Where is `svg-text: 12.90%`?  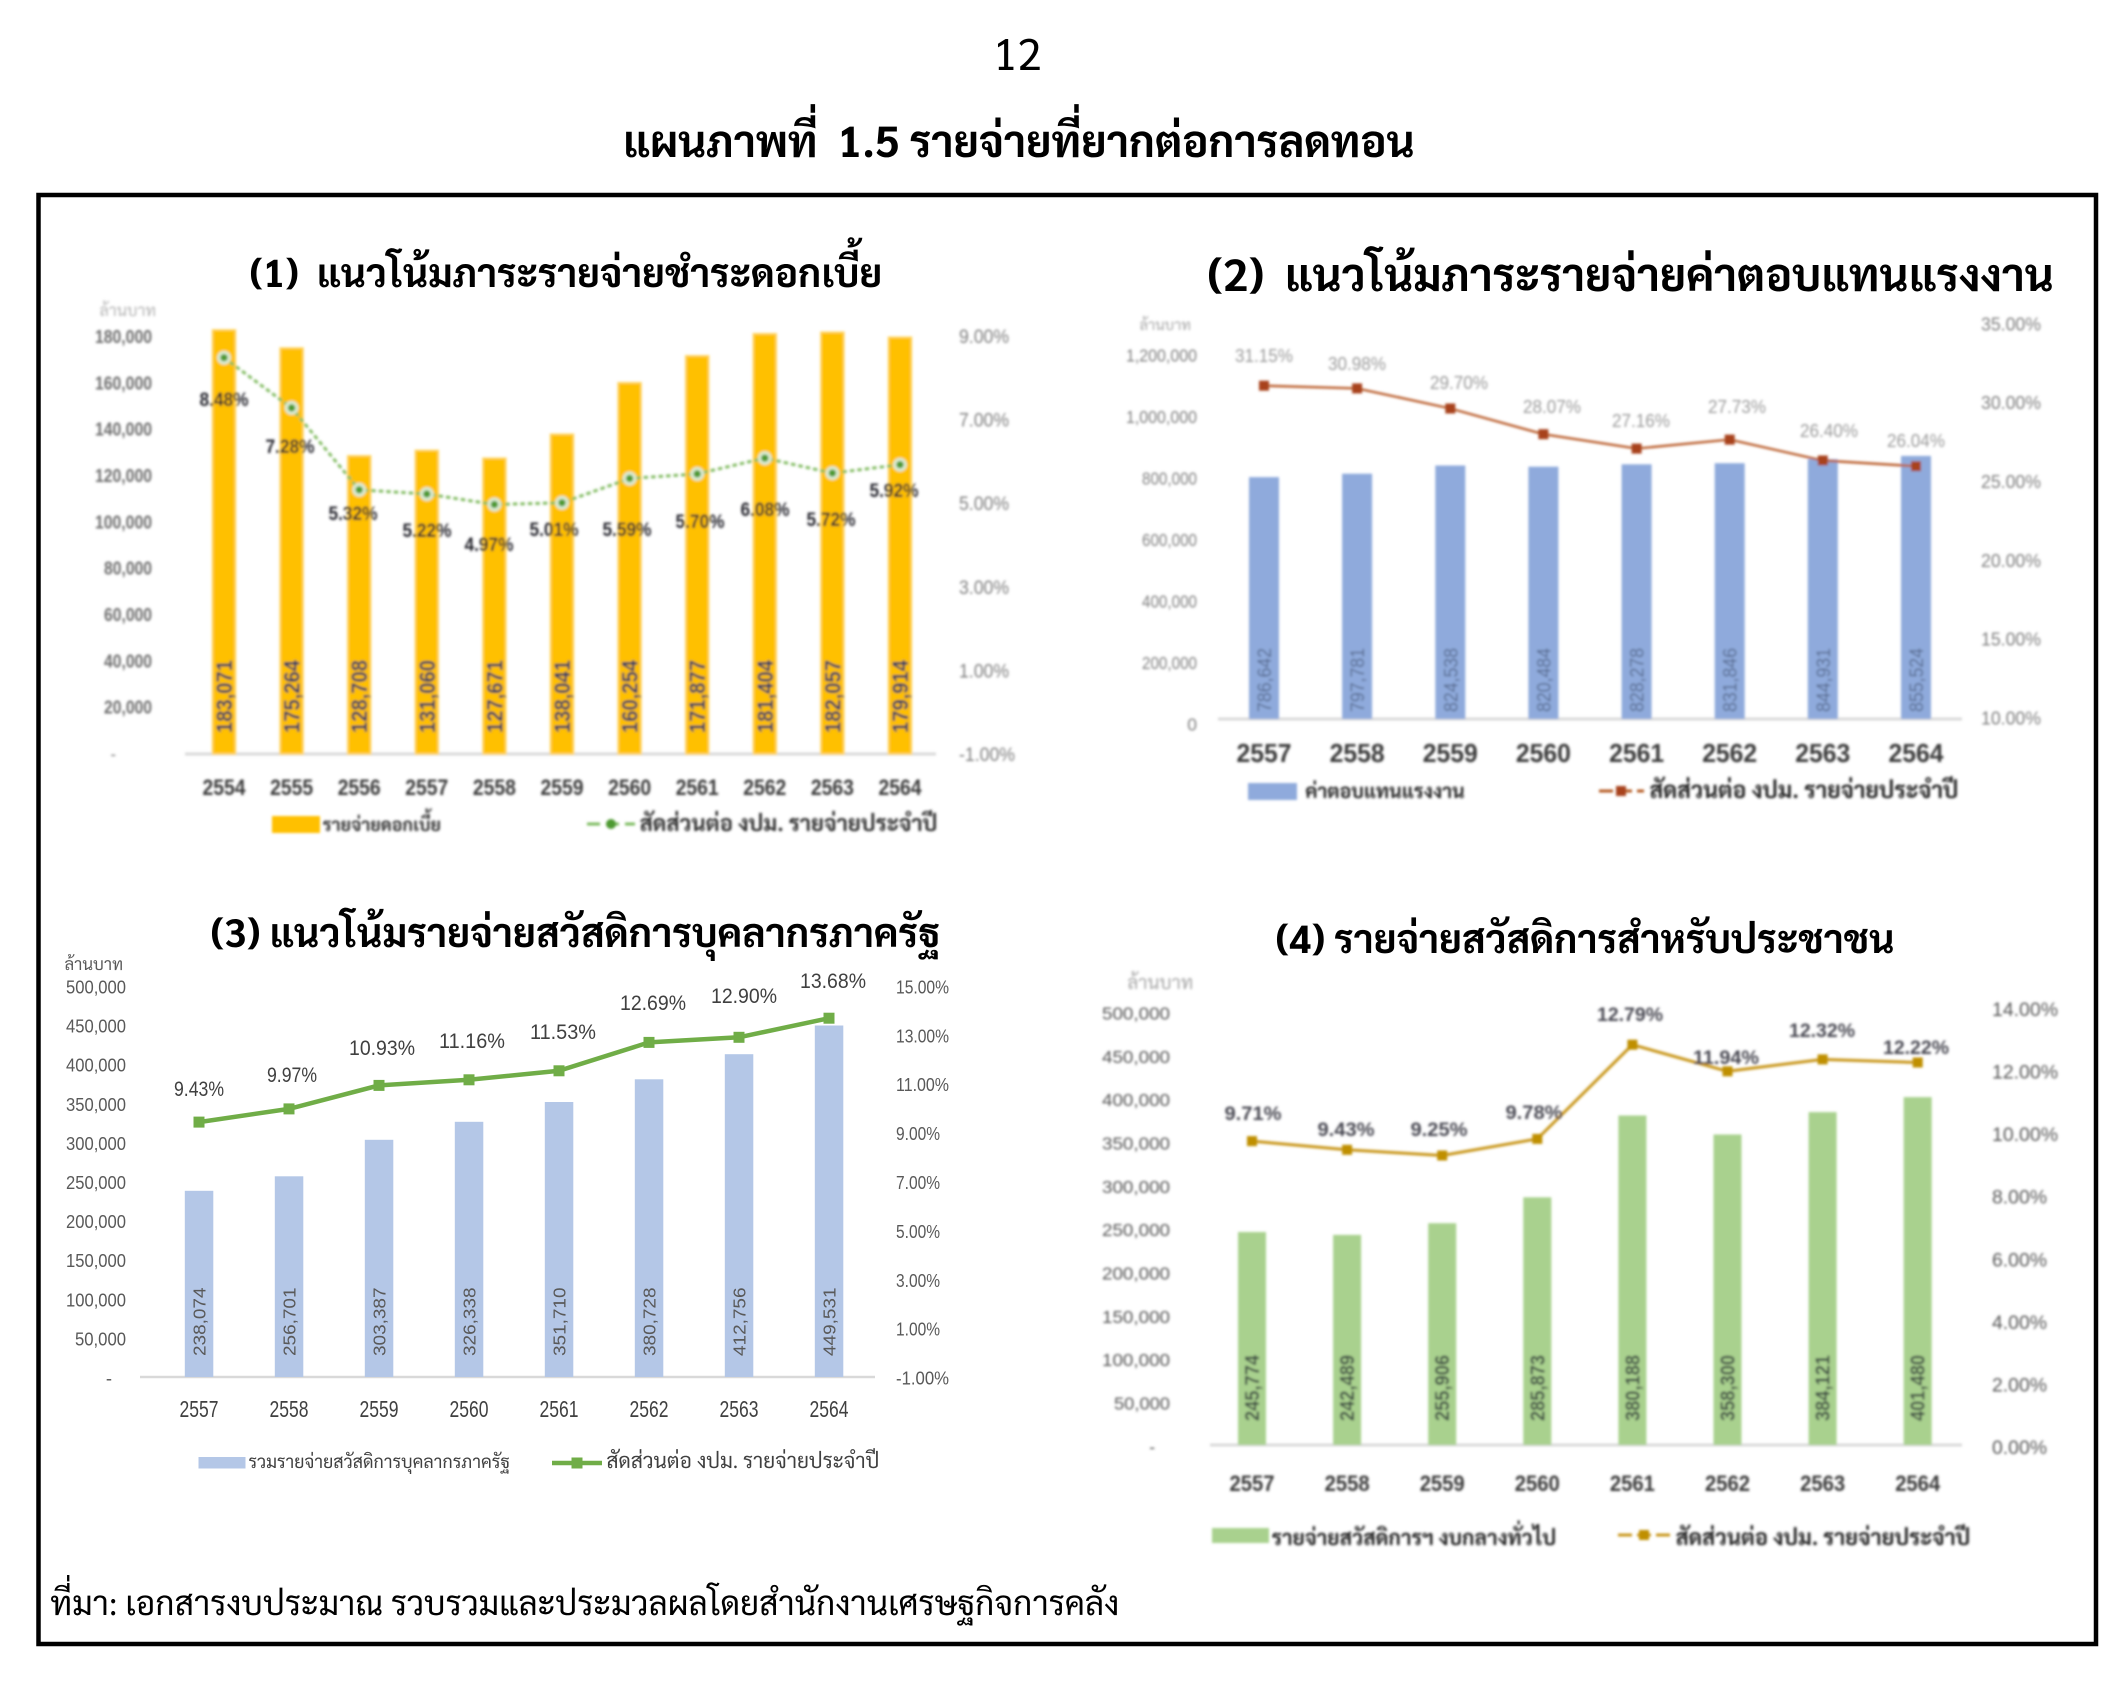
svg-text: 12.90% is located at coordinates (744, 996).